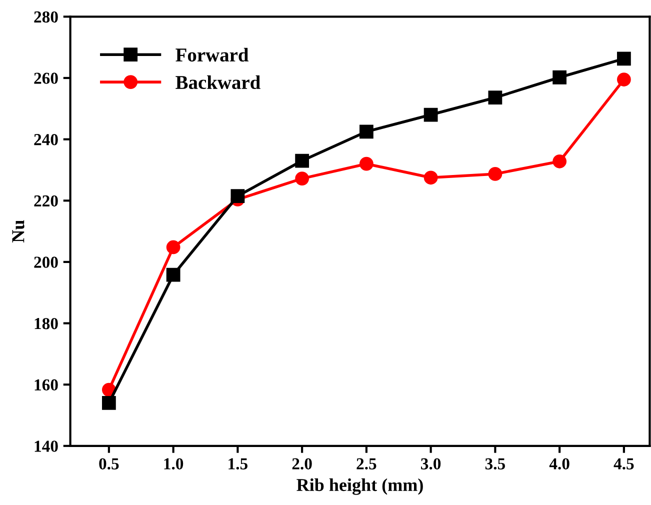 This screenshot has width=651, height=505. I want to click on x-axis-title: Rib height (mm), so click(359, 486).